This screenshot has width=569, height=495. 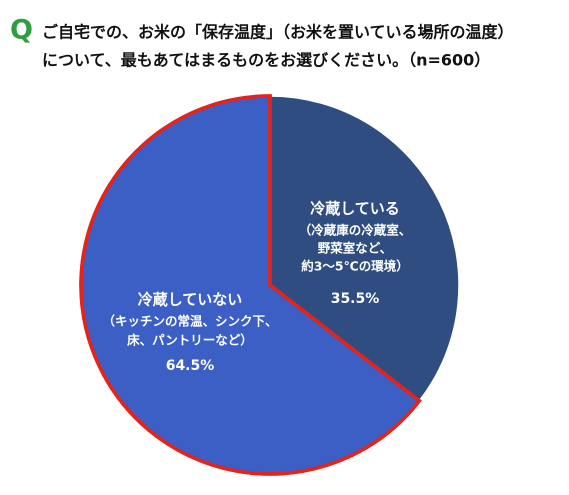 I want to click on slice-label: 冷蔵している, so click(x=355, y=209).